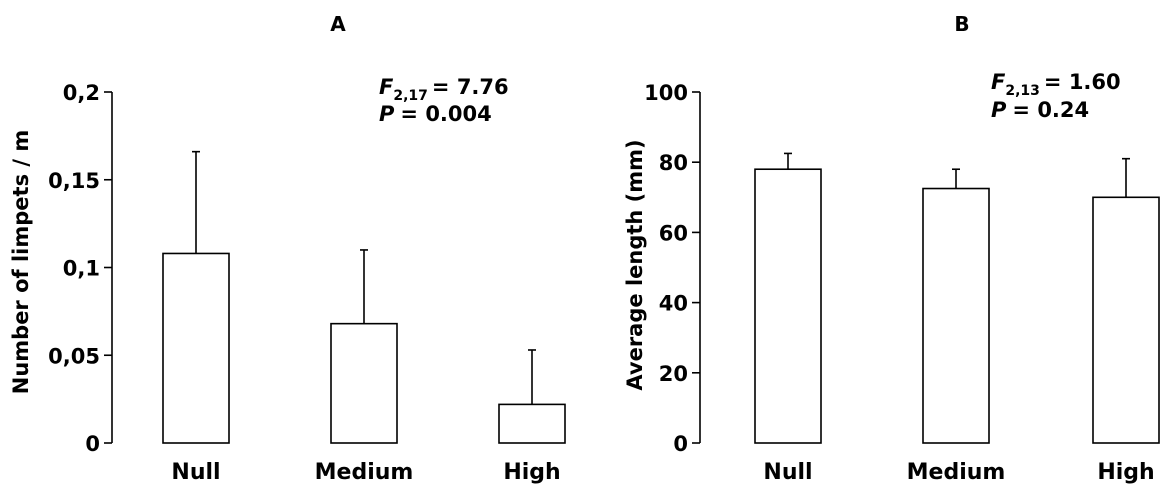  I want to click on panel-b-x-tick-label: Null, so click(787, 472).